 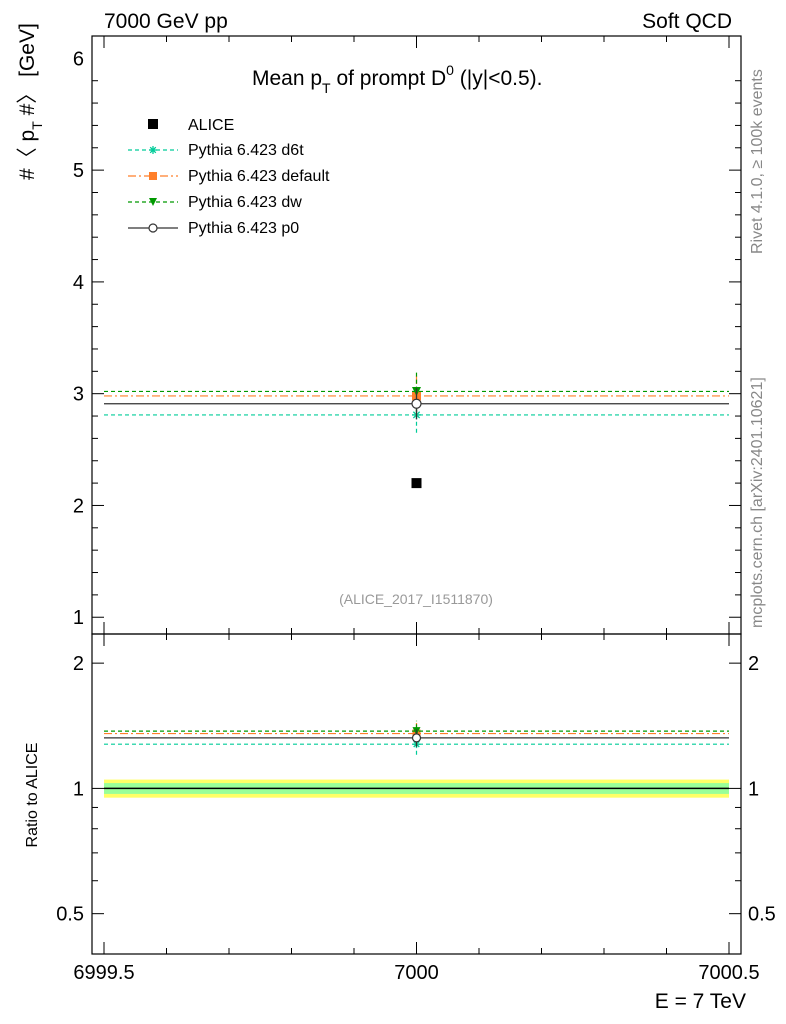 What do you see at coordinates (728, 973) in the screenshot?
I see `x-tick-label-2: 7000.5` at bounding box center [728, 973].